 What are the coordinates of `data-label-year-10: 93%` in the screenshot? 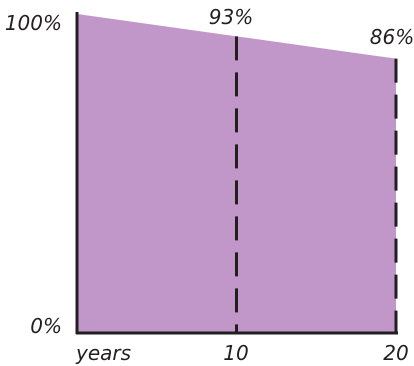 It's located at (231, 17).